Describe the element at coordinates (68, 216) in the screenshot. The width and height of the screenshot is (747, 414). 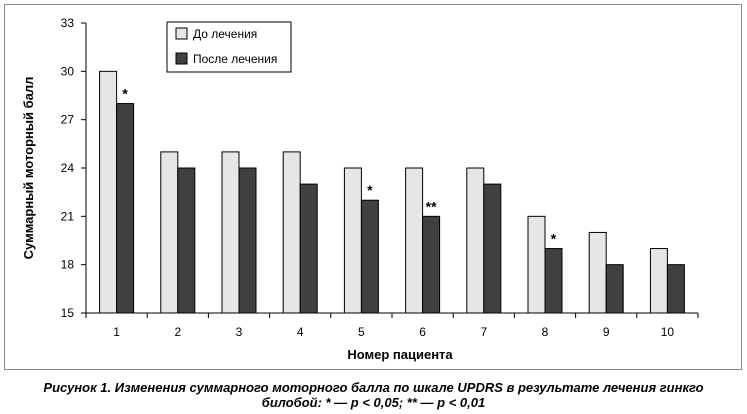
I see `y-tick-label: 21` at that location.